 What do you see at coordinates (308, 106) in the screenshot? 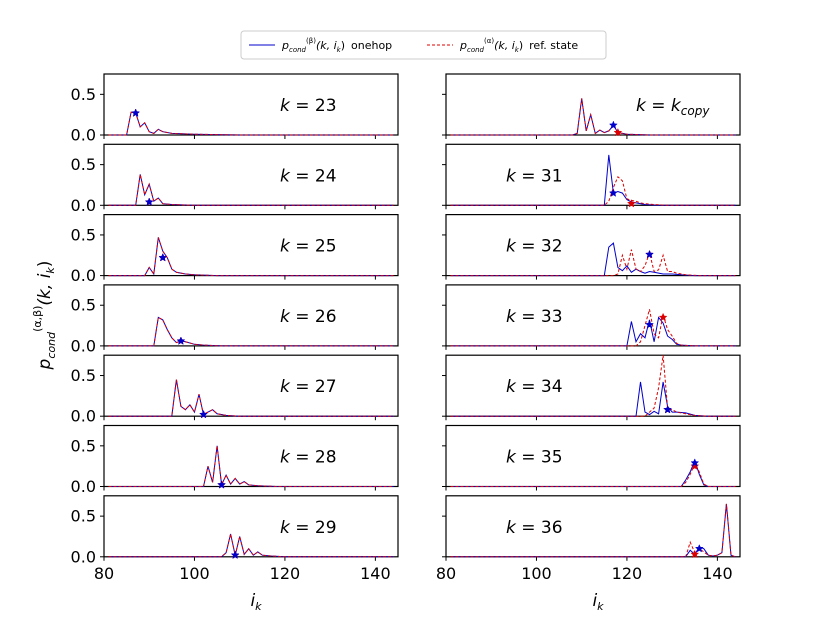
I see `k-label: k = 23` at bounding box center [308, 106].